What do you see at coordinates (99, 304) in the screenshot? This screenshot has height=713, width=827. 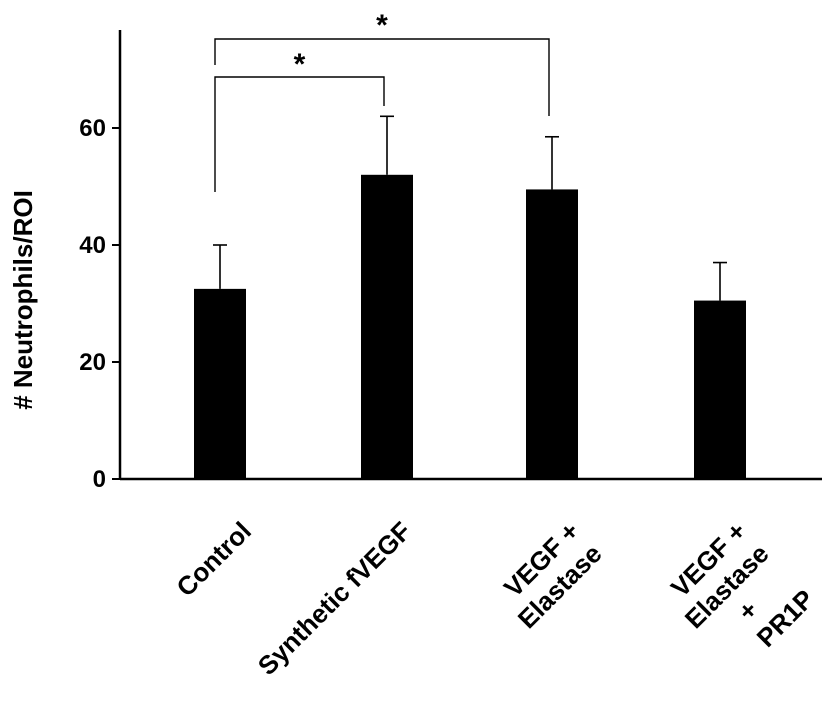 I see `y-axis-ticks: 0 20 40 60` at bounding box center [99, 304].